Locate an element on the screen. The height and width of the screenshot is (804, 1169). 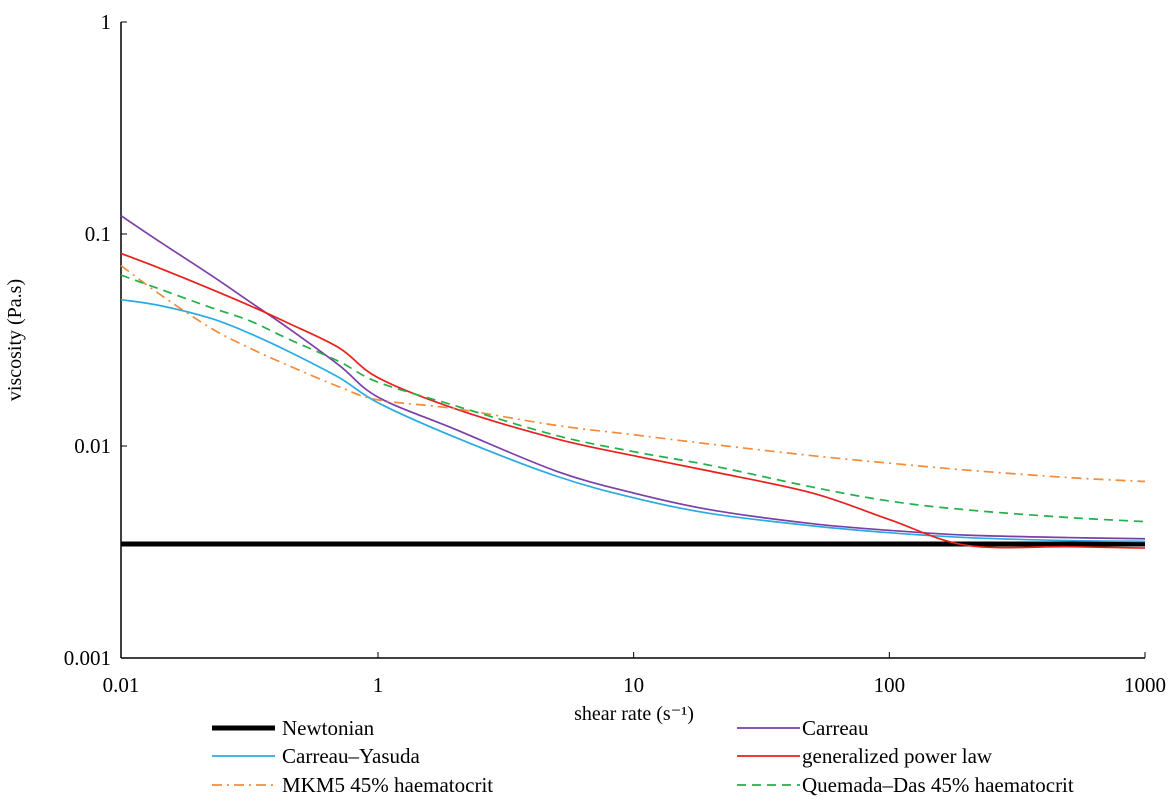
x-tick-label: 0.01 is located at coordinates (121, 685).